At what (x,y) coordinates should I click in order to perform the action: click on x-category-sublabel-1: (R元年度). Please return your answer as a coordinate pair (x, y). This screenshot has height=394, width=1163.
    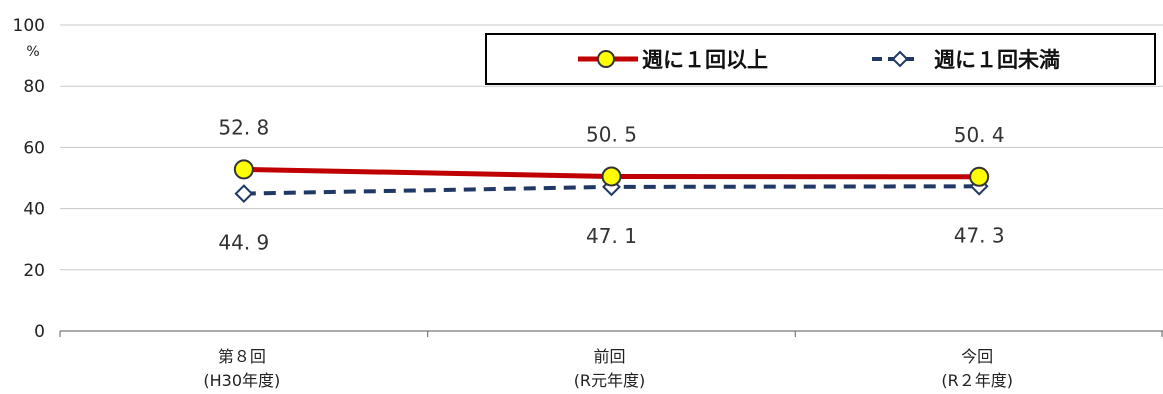
    Looking at the image, I should click on (610, 380).